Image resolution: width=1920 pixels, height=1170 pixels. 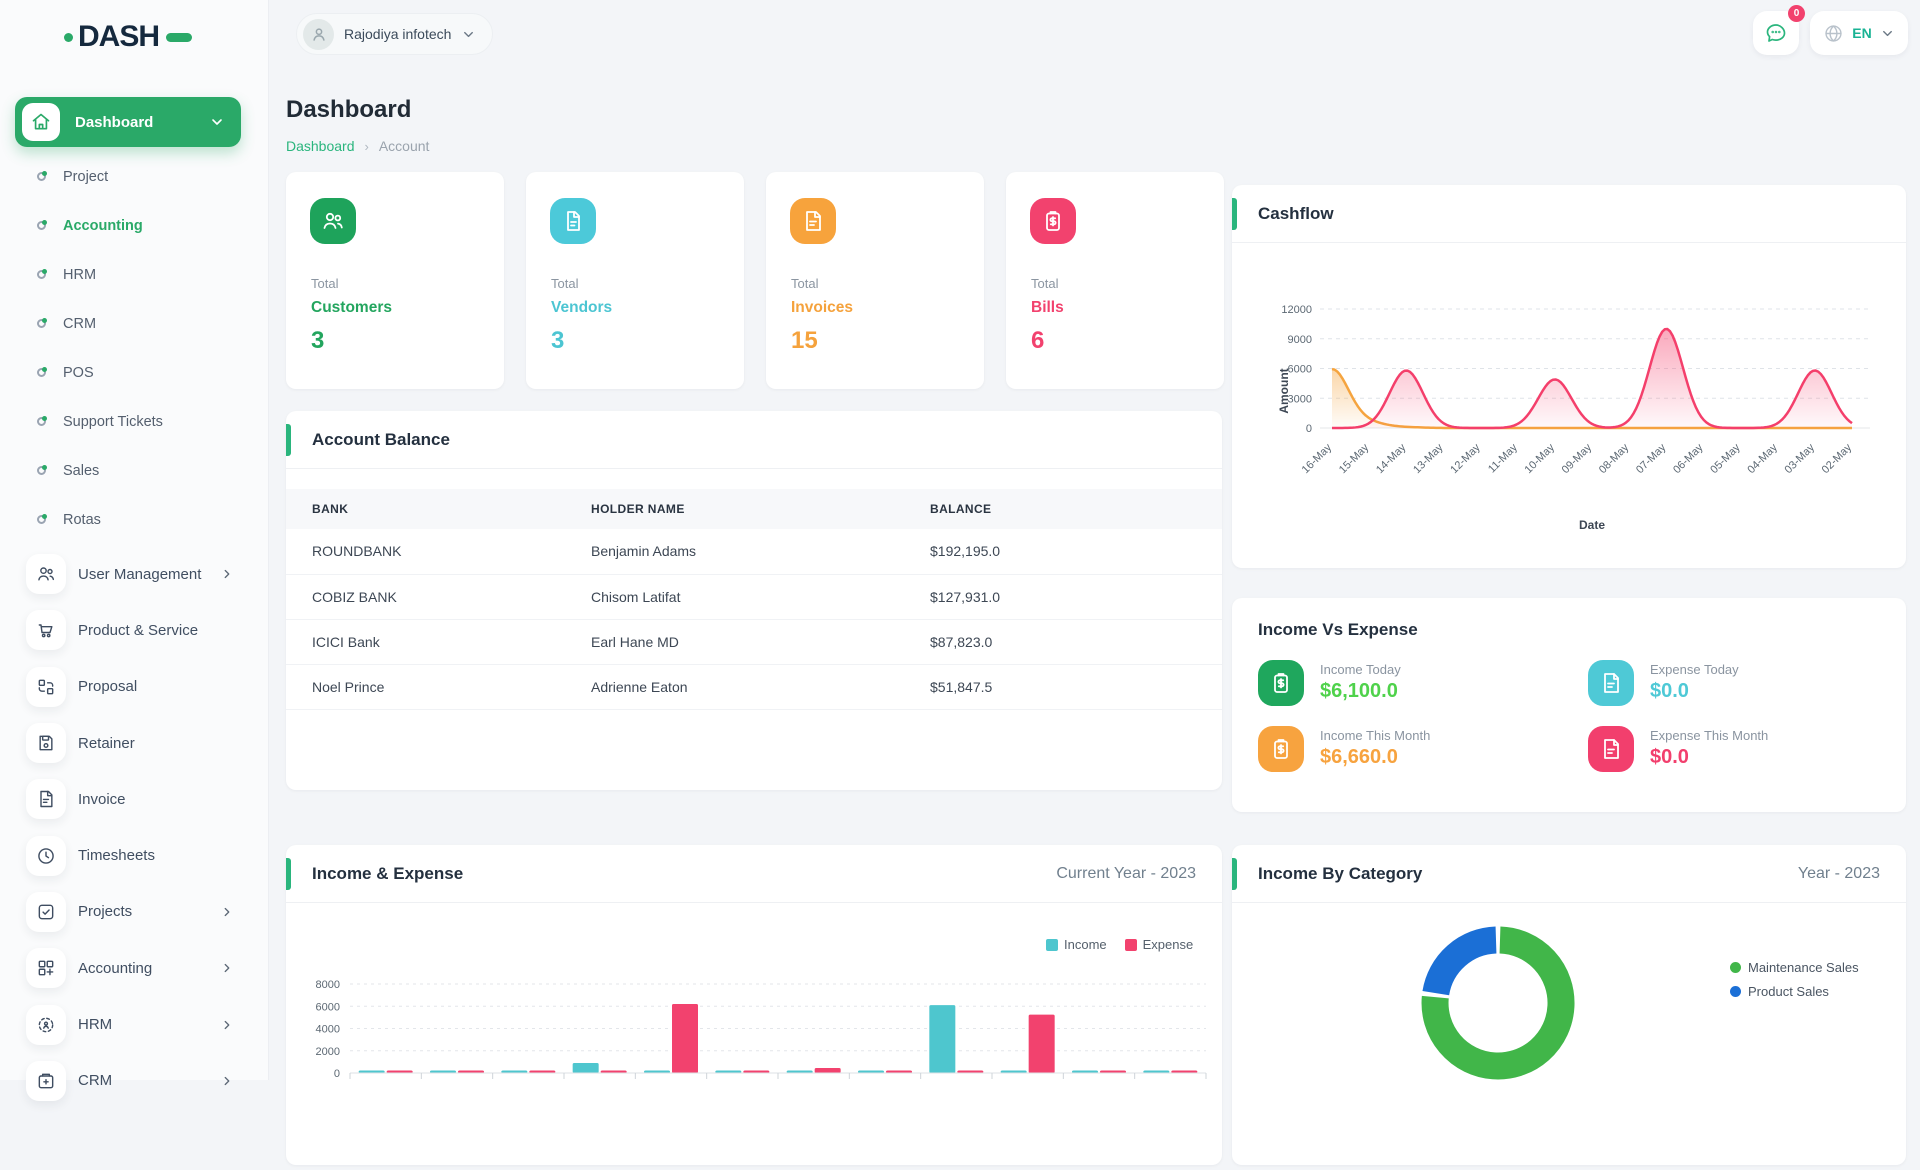 I want to click on column-header-holder-name: HOLDER NAME, so click(x=760, y=509).